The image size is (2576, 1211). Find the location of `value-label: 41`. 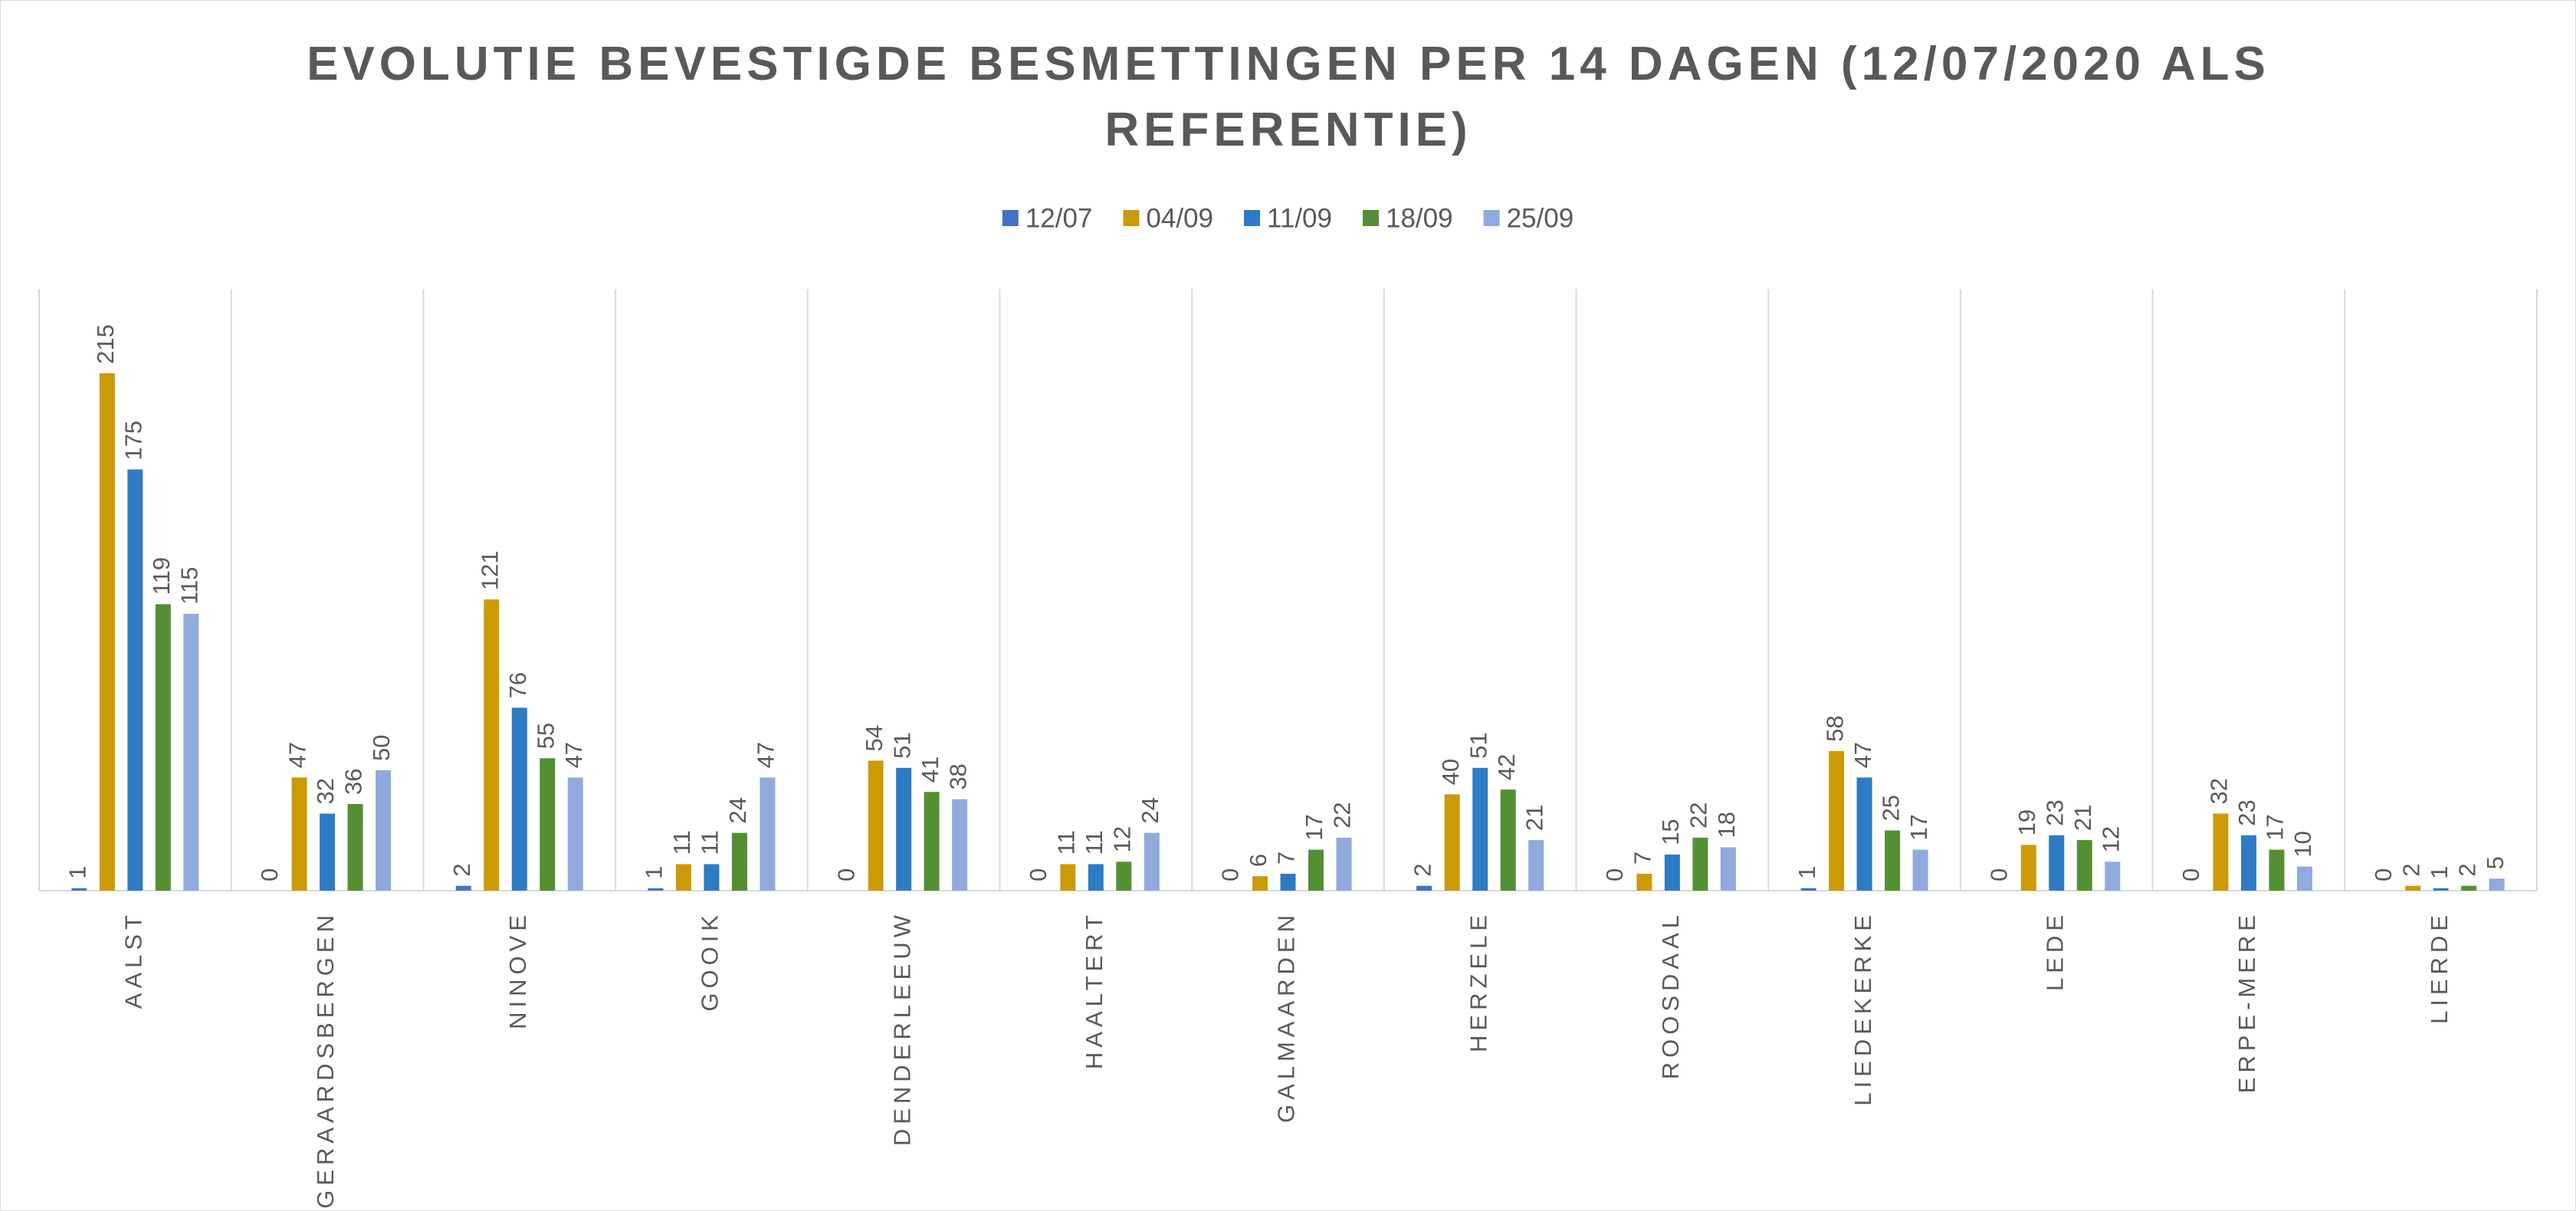

value-label: 41 is located at coordinates (930, 769).